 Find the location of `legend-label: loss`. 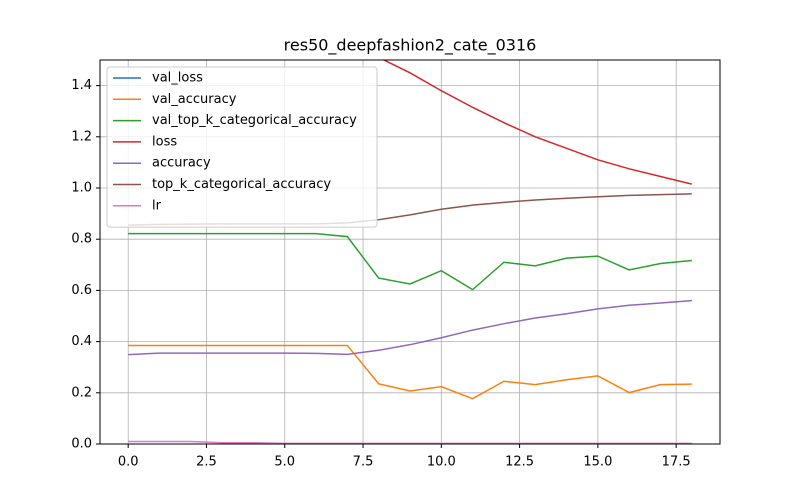

legend-label: loss is located at coordinates (164, 141).